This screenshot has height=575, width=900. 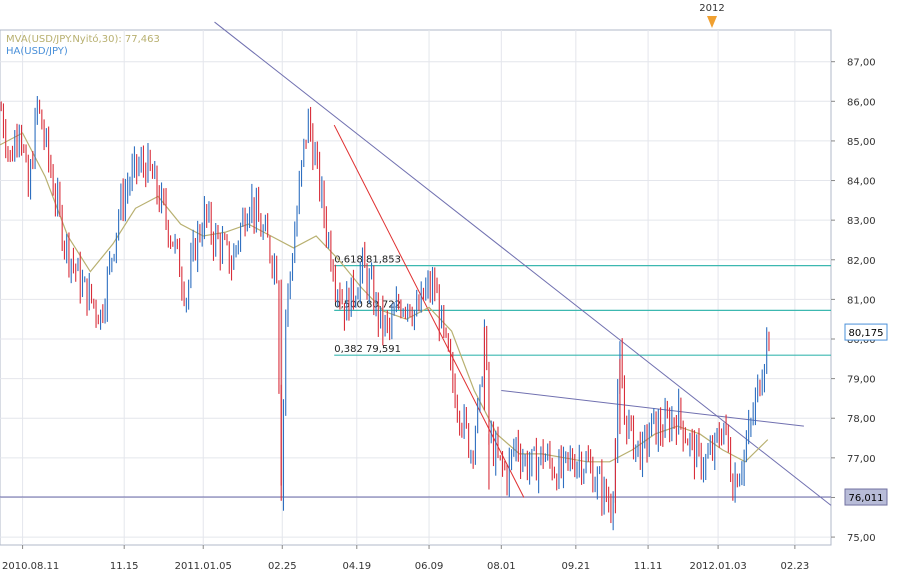 I want to click on x-tick-label: 2010.08.11, so click(x=30, y=566).